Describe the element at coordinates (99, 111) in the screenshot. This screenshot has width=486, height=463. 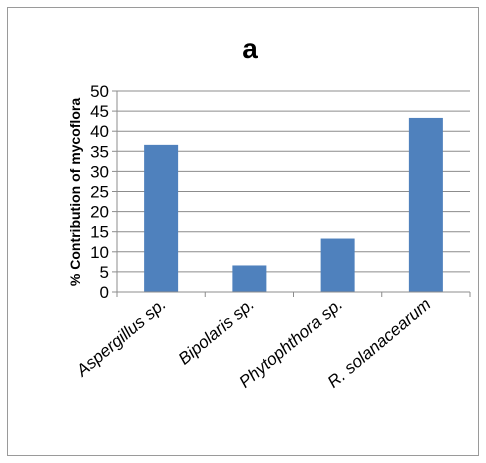
I see `y-tick-label: 45` at that location.